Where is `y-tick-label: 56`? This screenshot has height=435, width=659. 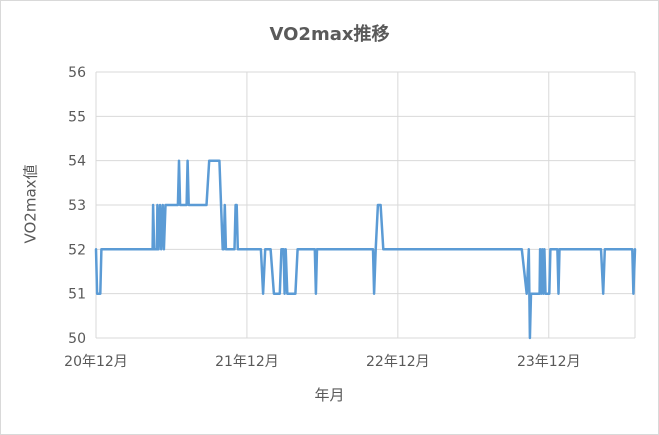
y-tick-label: 56 is located at coordinates (77, 73).